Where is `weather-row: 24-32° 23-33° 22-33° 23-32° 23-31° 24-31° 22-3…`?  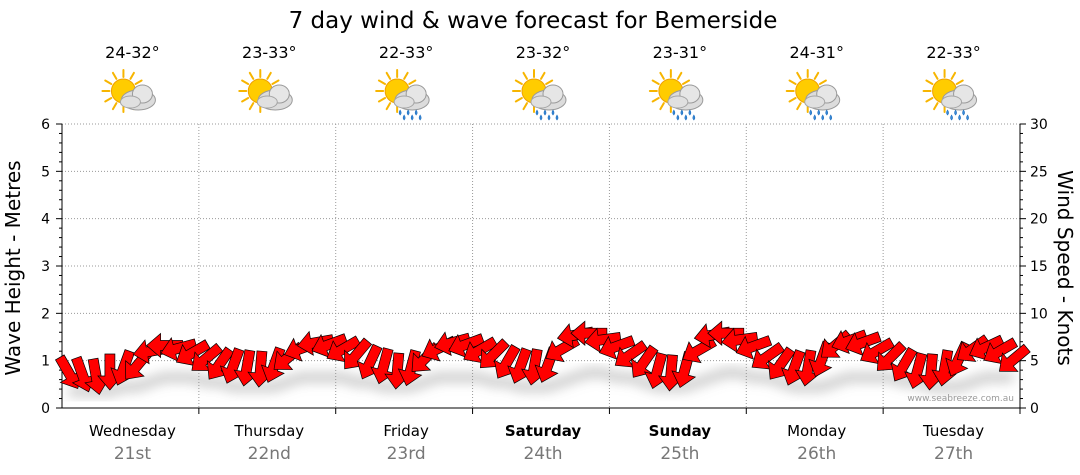
weather-row: 24-32° 23-33° 22-33° 23-32° 23-31° 24-31° 22-3… is located at coordinates (541, 82).